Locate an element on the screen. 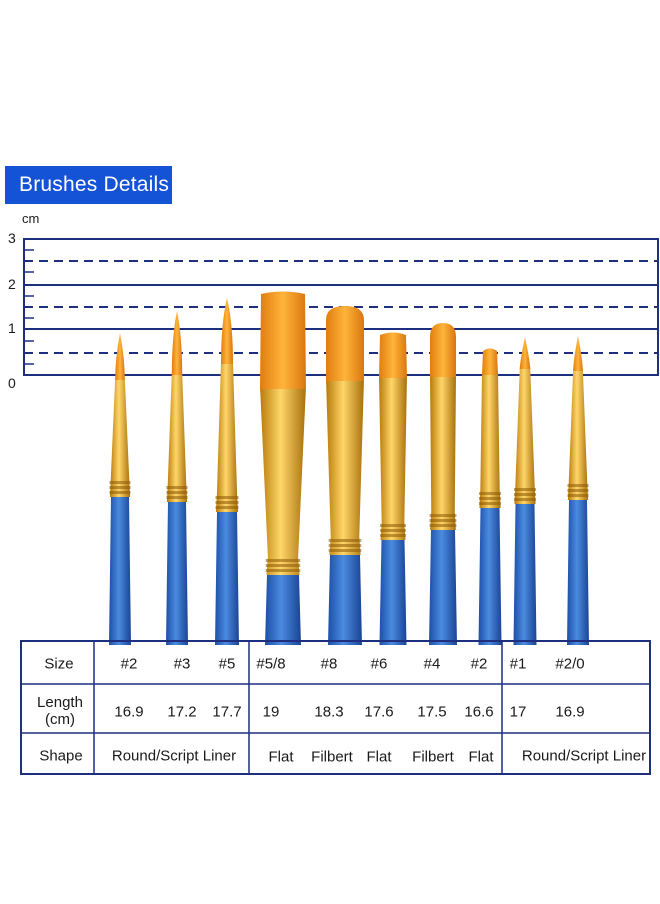 This screenshot has width=660, height=904. length-cell: 17.2 is located at coordinates (182, 712).